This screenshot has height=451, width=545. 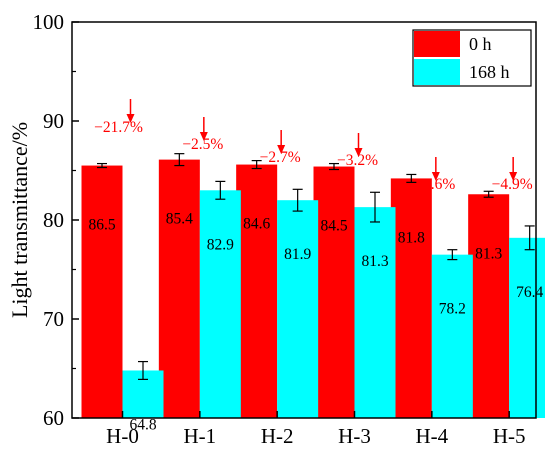 I want to click on bar-value-label: 81.8, so click(x=411, y=237).